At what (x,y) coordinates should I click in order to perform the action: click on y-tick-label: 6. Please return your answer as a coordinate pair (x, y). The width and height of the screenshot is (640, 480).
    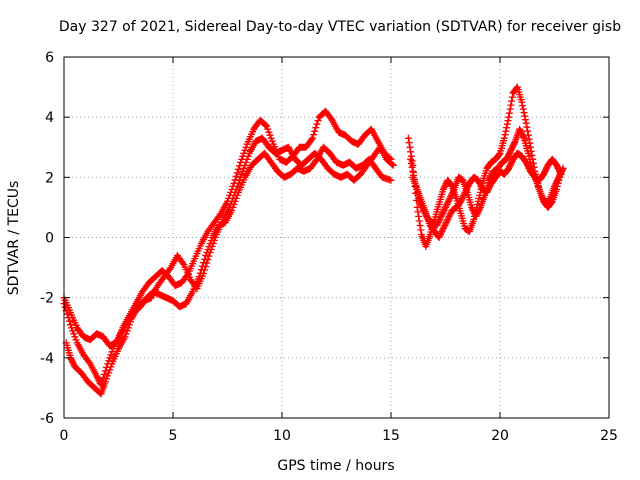
    Looking at the image, I should click on (49, 58).